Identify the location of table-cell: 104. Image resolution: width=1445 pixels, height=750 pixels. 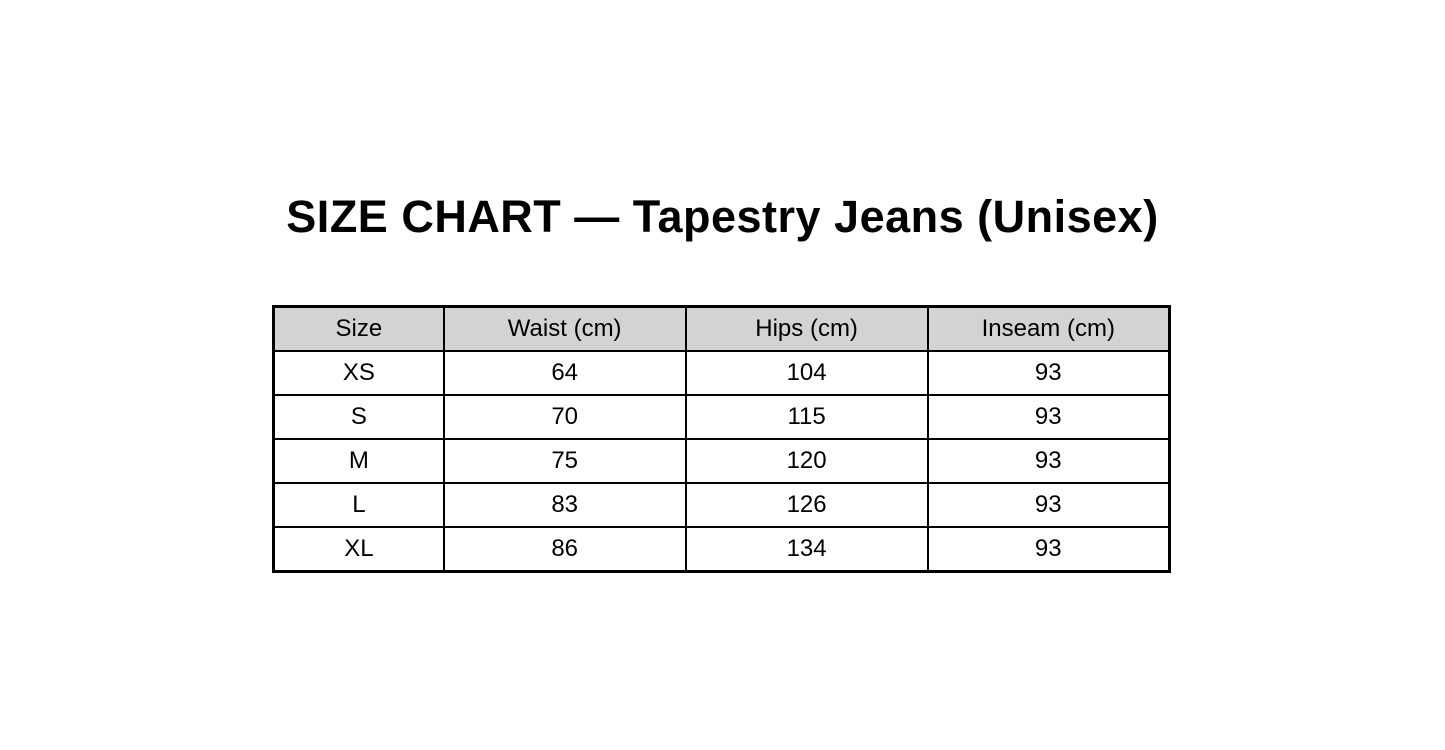
(806, 373).